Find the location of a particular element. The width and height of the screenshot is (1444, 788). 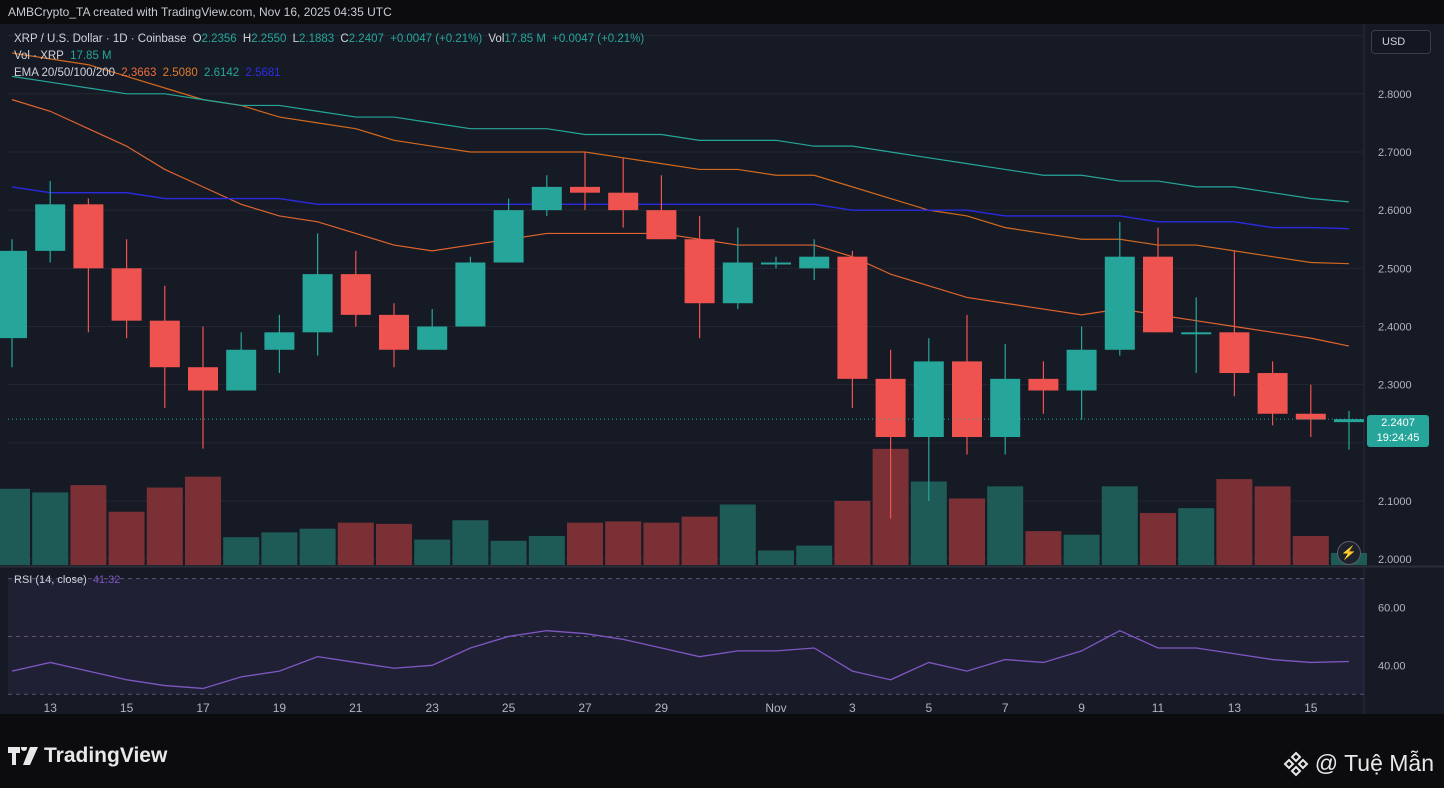

binance-icon is located at coordinates (1296, 763).